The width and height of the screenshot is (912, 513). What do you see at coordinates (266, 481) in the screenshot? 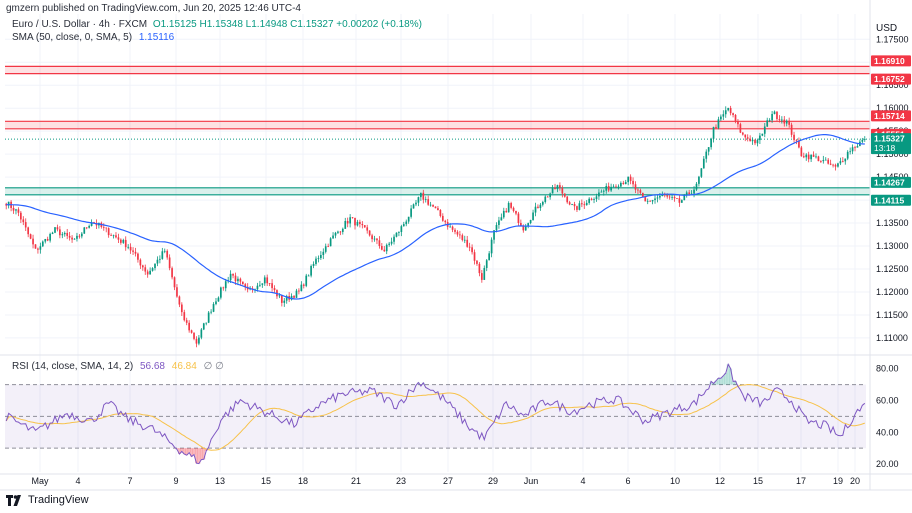
I see `time-tick-label: 15` at bounding box center [266, 481].